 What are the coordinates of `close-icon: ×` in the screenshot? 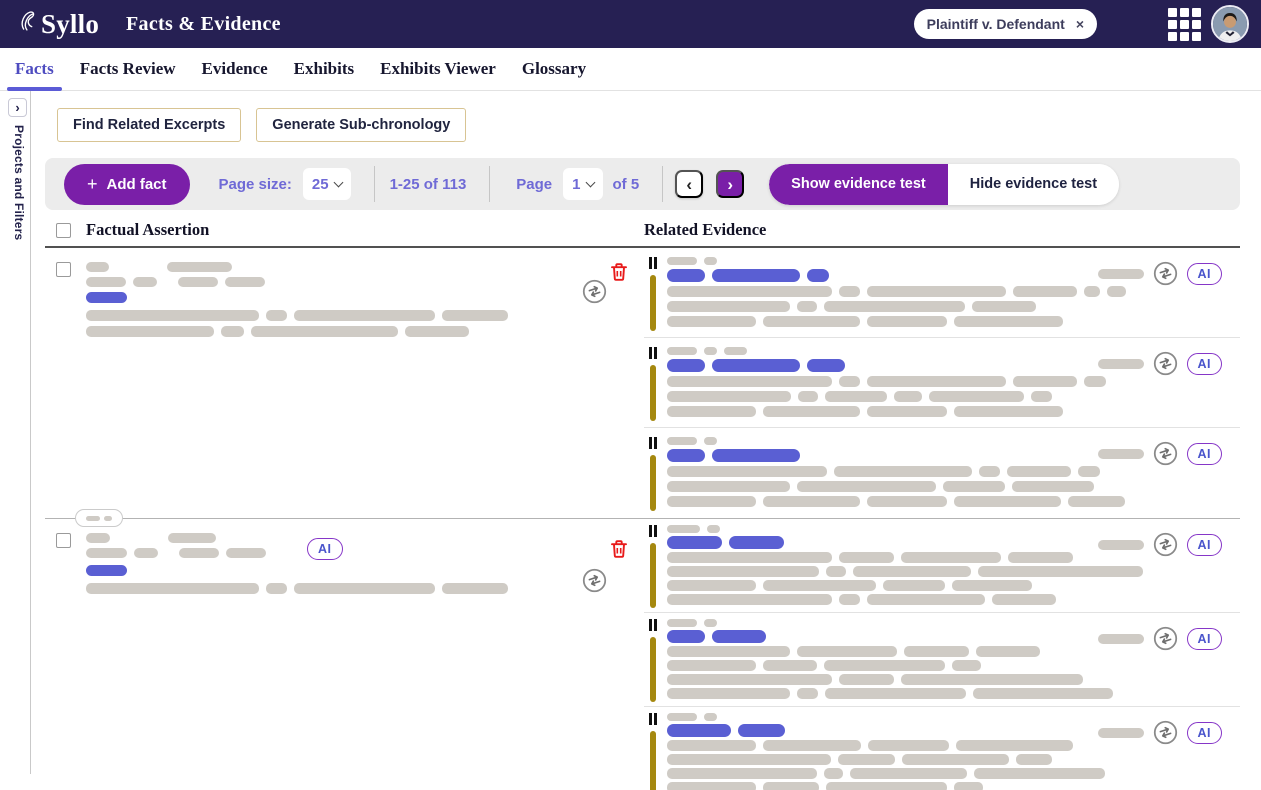 It's located at (1079, 24).